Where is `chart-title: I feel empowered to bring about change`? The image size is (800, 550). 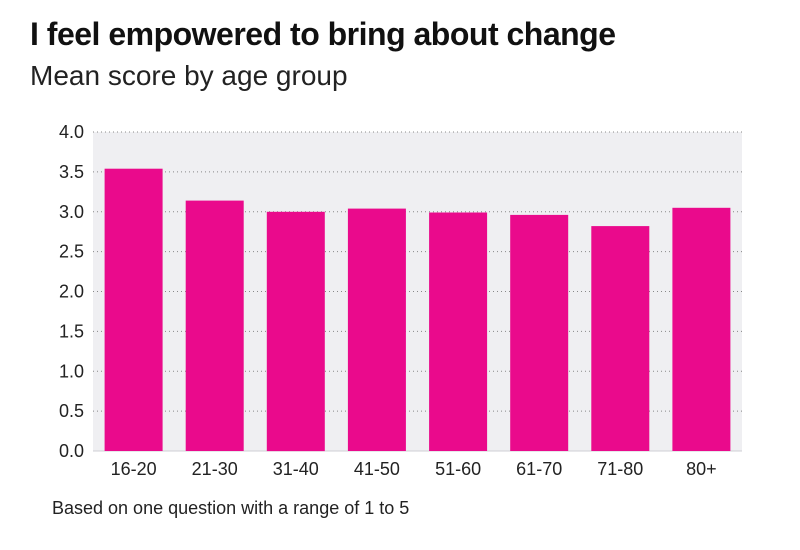 chart-title: I feel empowered to bring about change is located at coordinates (323, 34).